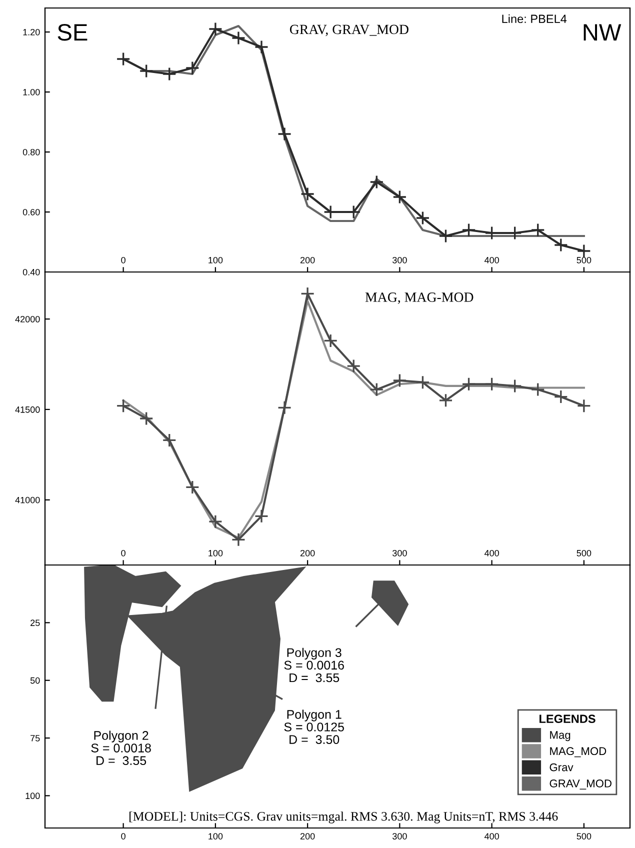  What do you see at coordinates (35, 623) in the screenshot?
I see `y-tick-label: 25` at bounding box center [35, 623].